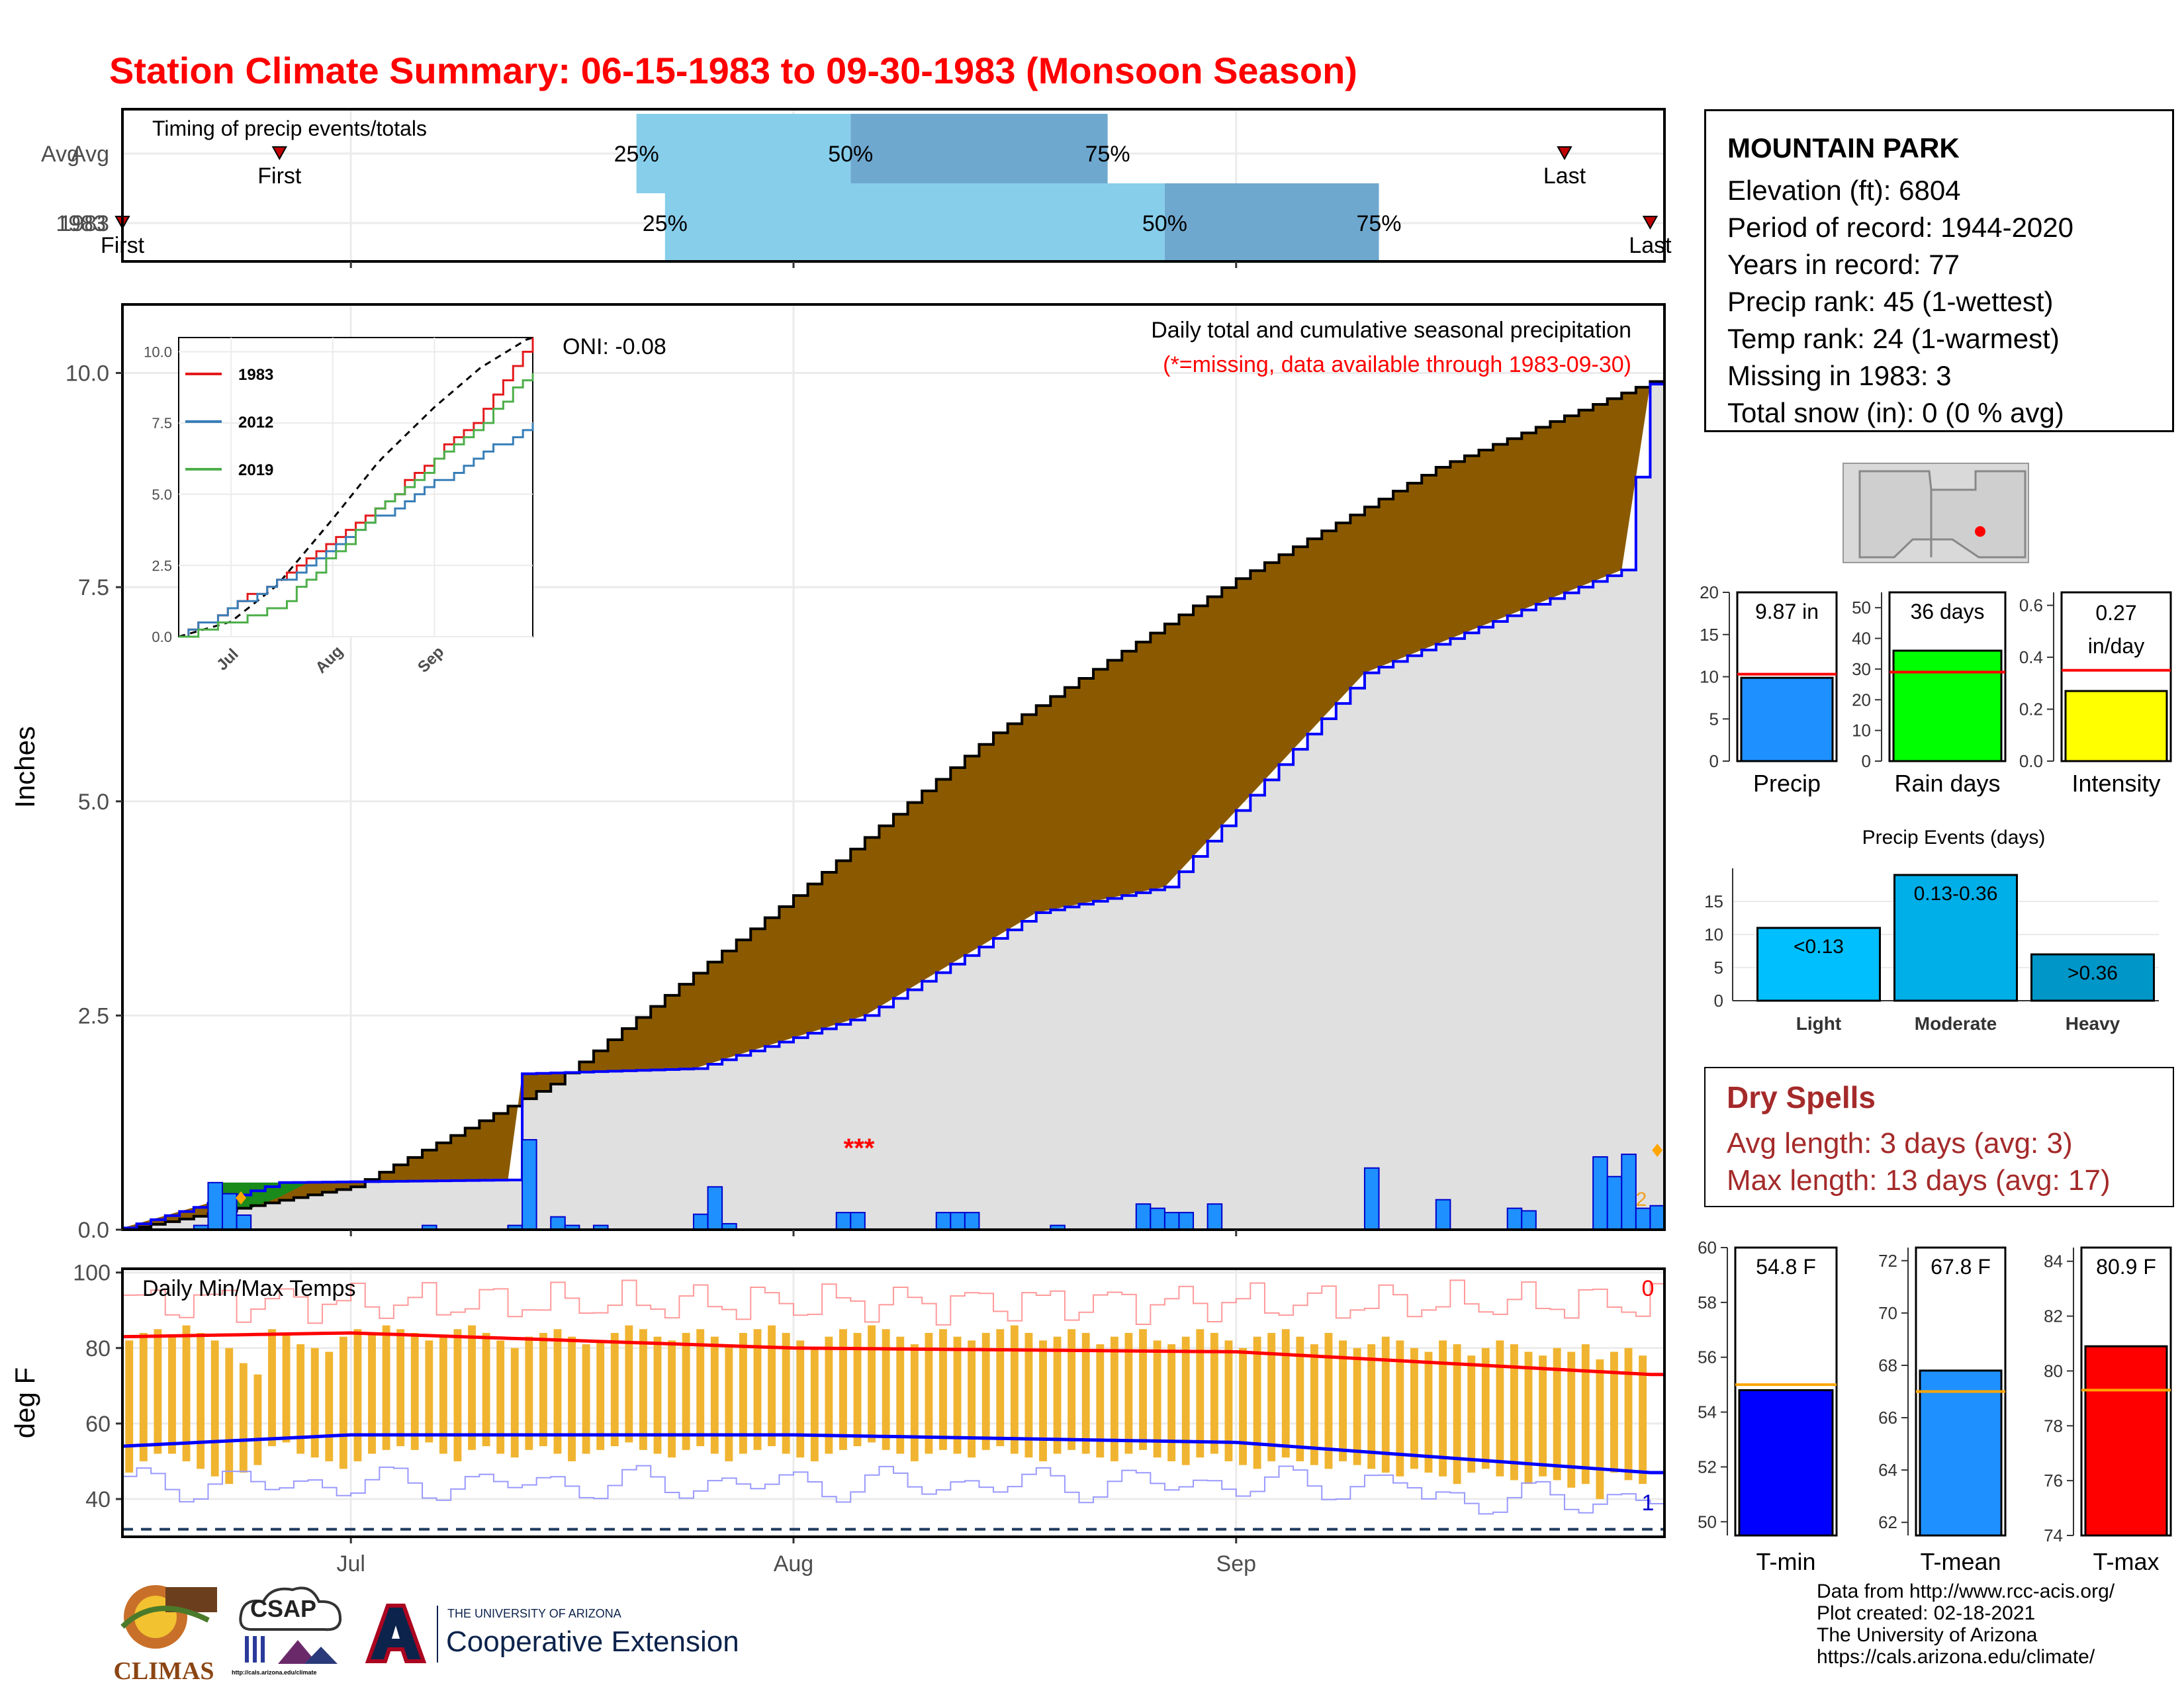 The width and height of the screenshot is (2184, 1691). What do you see at coordinates (1707, 1357) in the screenshot?
I see `temp-summary-tick-label: 56` at bounding box center [1707, 1357].